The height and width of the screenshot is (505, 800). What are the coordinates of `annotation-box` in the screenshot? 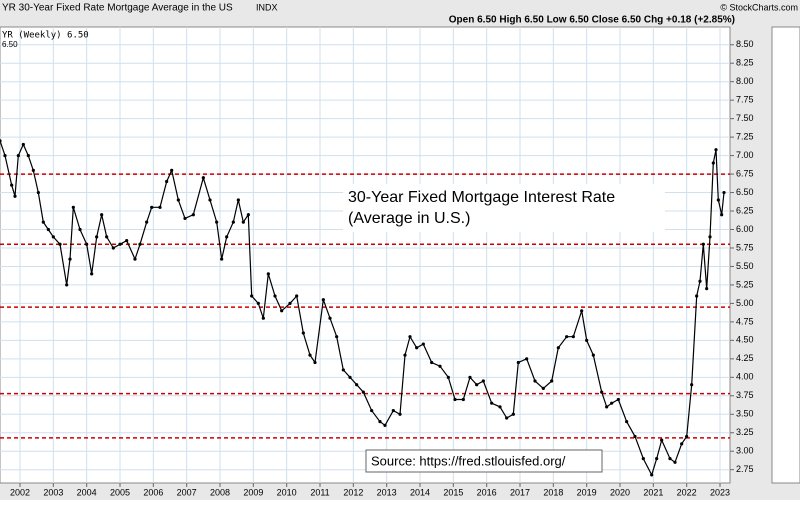 It's located at (504, 208).